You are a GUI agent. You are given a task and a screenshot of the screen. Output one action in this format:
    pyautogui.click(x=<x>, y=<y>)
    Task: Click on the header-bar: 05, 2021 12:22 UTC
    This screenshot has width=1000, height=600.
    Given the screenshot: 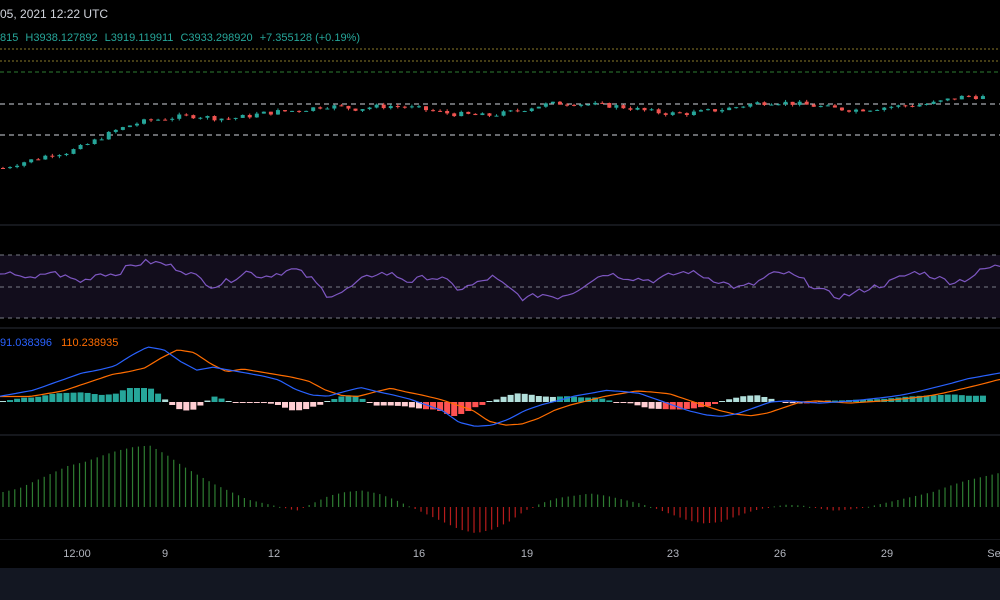 What is the action you would take?
    pyautogui.click(x=500, y=13)
    